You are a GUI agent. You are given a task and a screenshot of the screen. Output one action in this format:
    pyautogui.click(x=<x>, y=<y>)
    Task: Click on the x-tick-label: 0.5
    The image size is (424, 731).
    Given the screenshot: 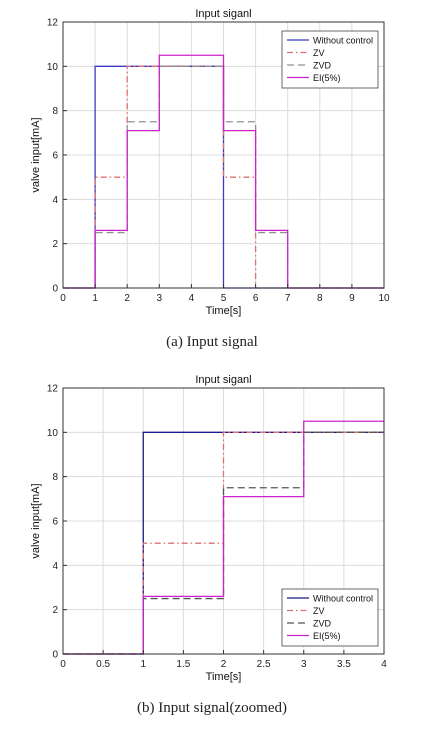 What is the action you would take?
    pyautogui.click(x=103, y=664)
    